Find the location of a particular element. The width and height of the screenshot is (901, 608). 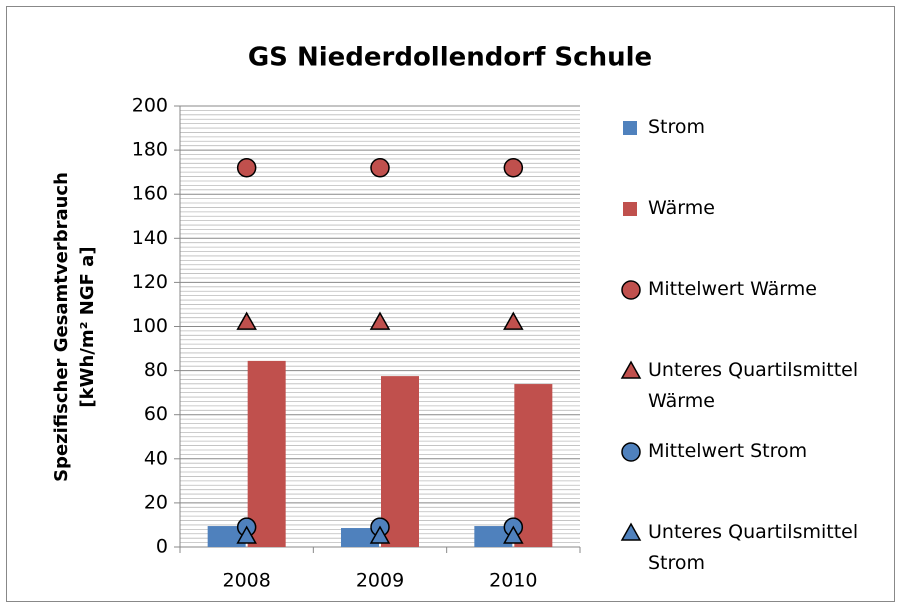

y-axis-label-line: Spezifischer Gesamtverbrauch is located at coordinates (61, 327).